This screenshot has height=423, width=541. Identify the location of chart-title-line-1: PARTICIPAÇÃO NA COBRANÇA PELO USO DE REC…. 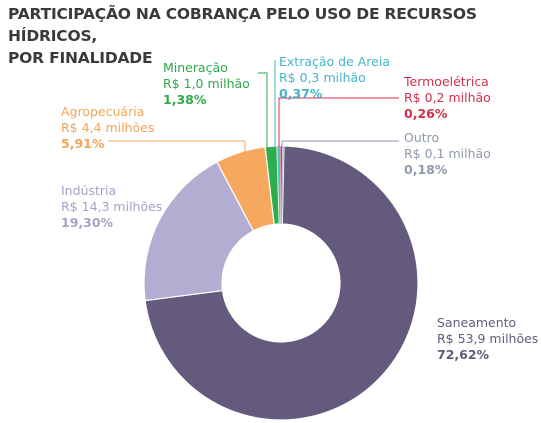
(242, 25).